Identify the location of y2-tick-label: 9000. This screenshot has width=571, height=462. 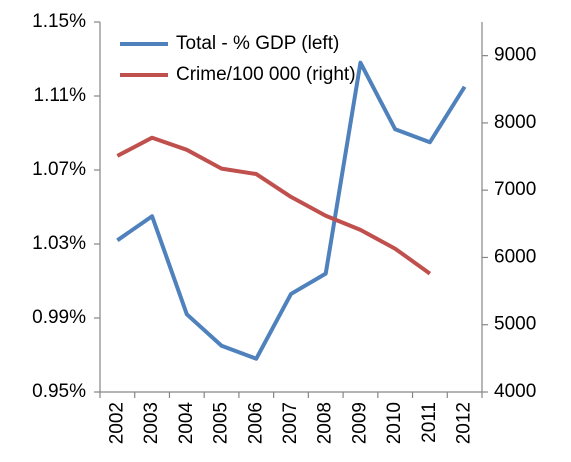
(515, 55).